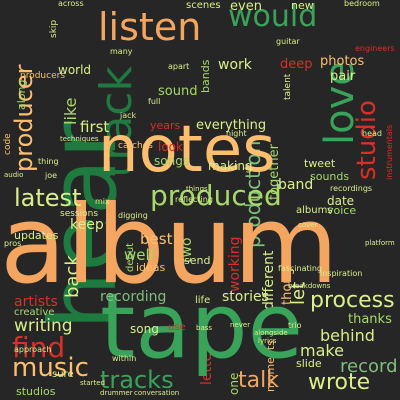 This screenshot has width=400, height=400. Describe the element at coordinates (133, 297) in the screenshot. I see `word-recording: recording` at that location.